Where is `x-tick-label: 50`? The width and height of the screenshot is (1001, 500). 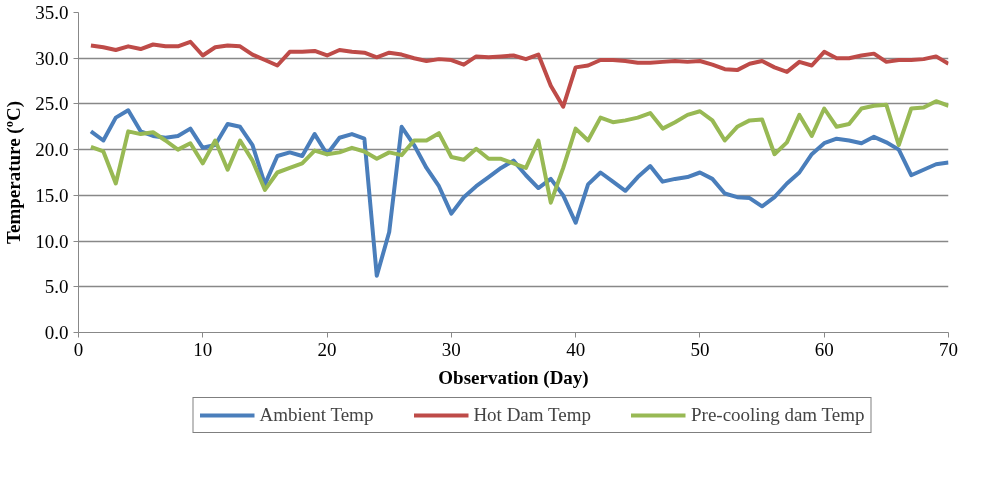 x-tick-label: 50 is located at coordinates (700, 349).